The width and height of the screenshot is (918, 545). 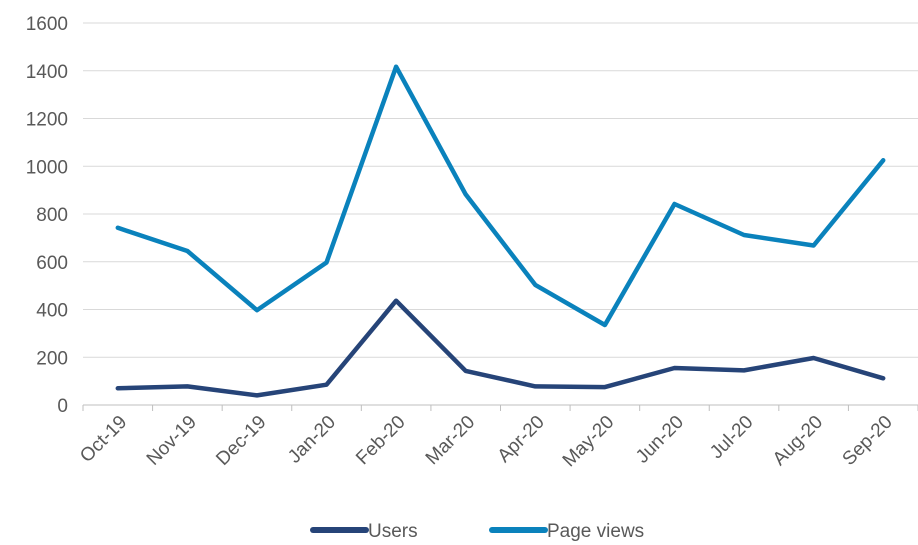 What do you see at coordinates (103, 439) in the screenshot?
I see `x-tick-label: Oct-19` at bounding box center [103, 439].